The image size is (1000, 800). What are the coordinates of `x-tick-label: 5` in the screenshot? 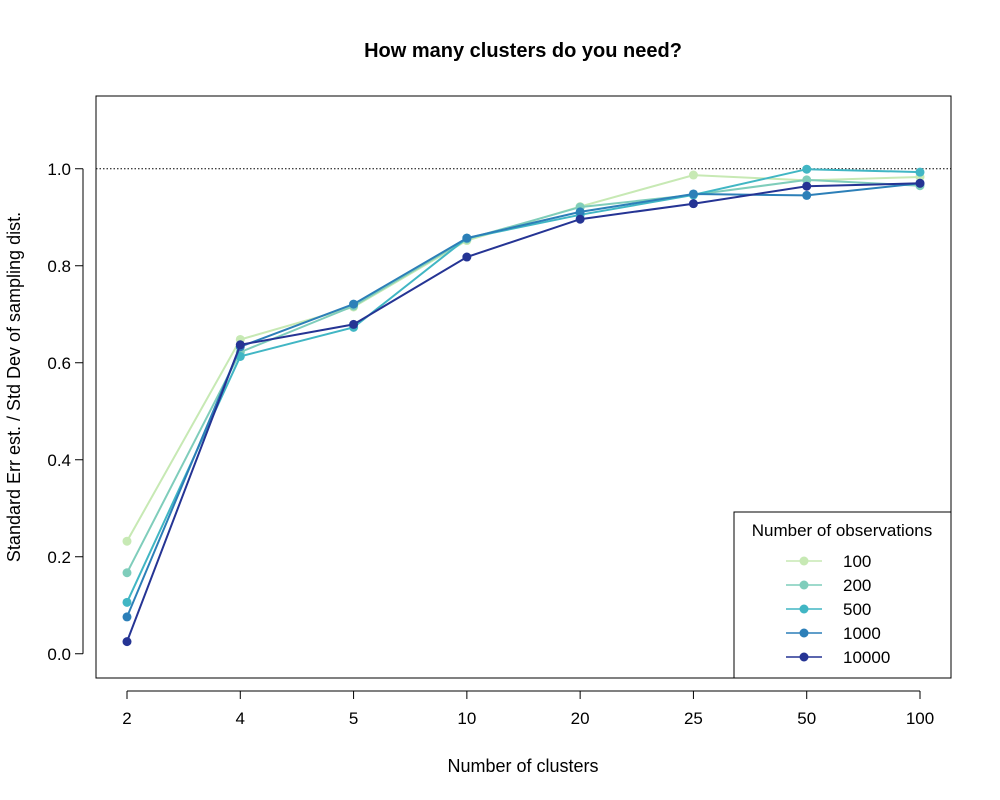 It's located at (353, 718).